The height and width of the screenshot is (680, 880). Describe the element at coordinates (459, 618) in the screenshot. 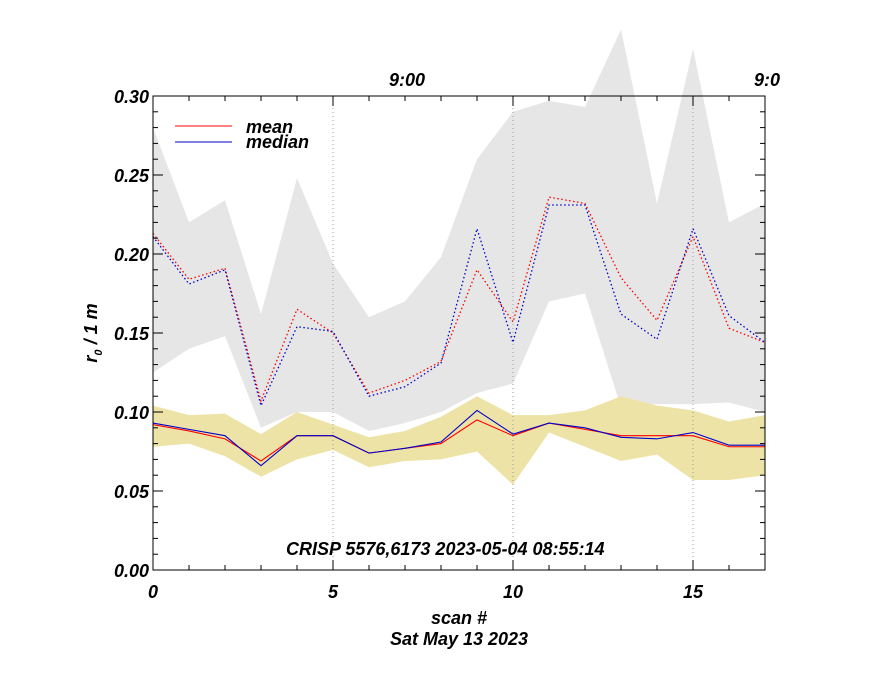

I see `x-axis-label: scan #` at that location.